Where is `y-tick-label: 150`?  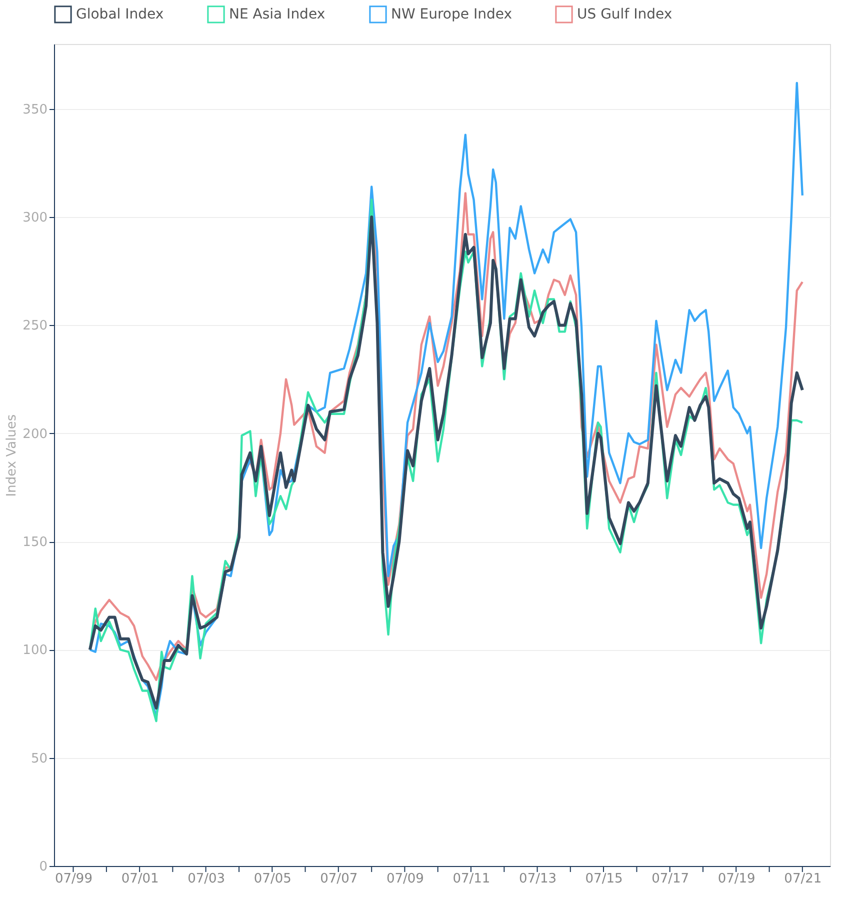 y-tick-label: 150 is located at coordinates (35, 542).